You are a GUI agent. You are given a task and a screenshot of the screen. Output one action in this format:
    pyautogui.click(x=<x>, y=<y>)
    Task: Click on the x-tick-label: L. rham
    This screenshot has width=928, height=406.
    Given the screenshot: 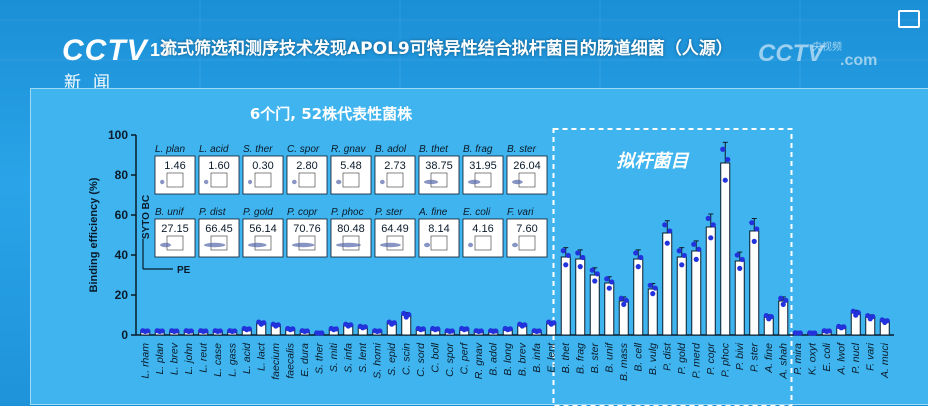 What is the action you would take?
    pyautogui.click(x=145, y=361)
    